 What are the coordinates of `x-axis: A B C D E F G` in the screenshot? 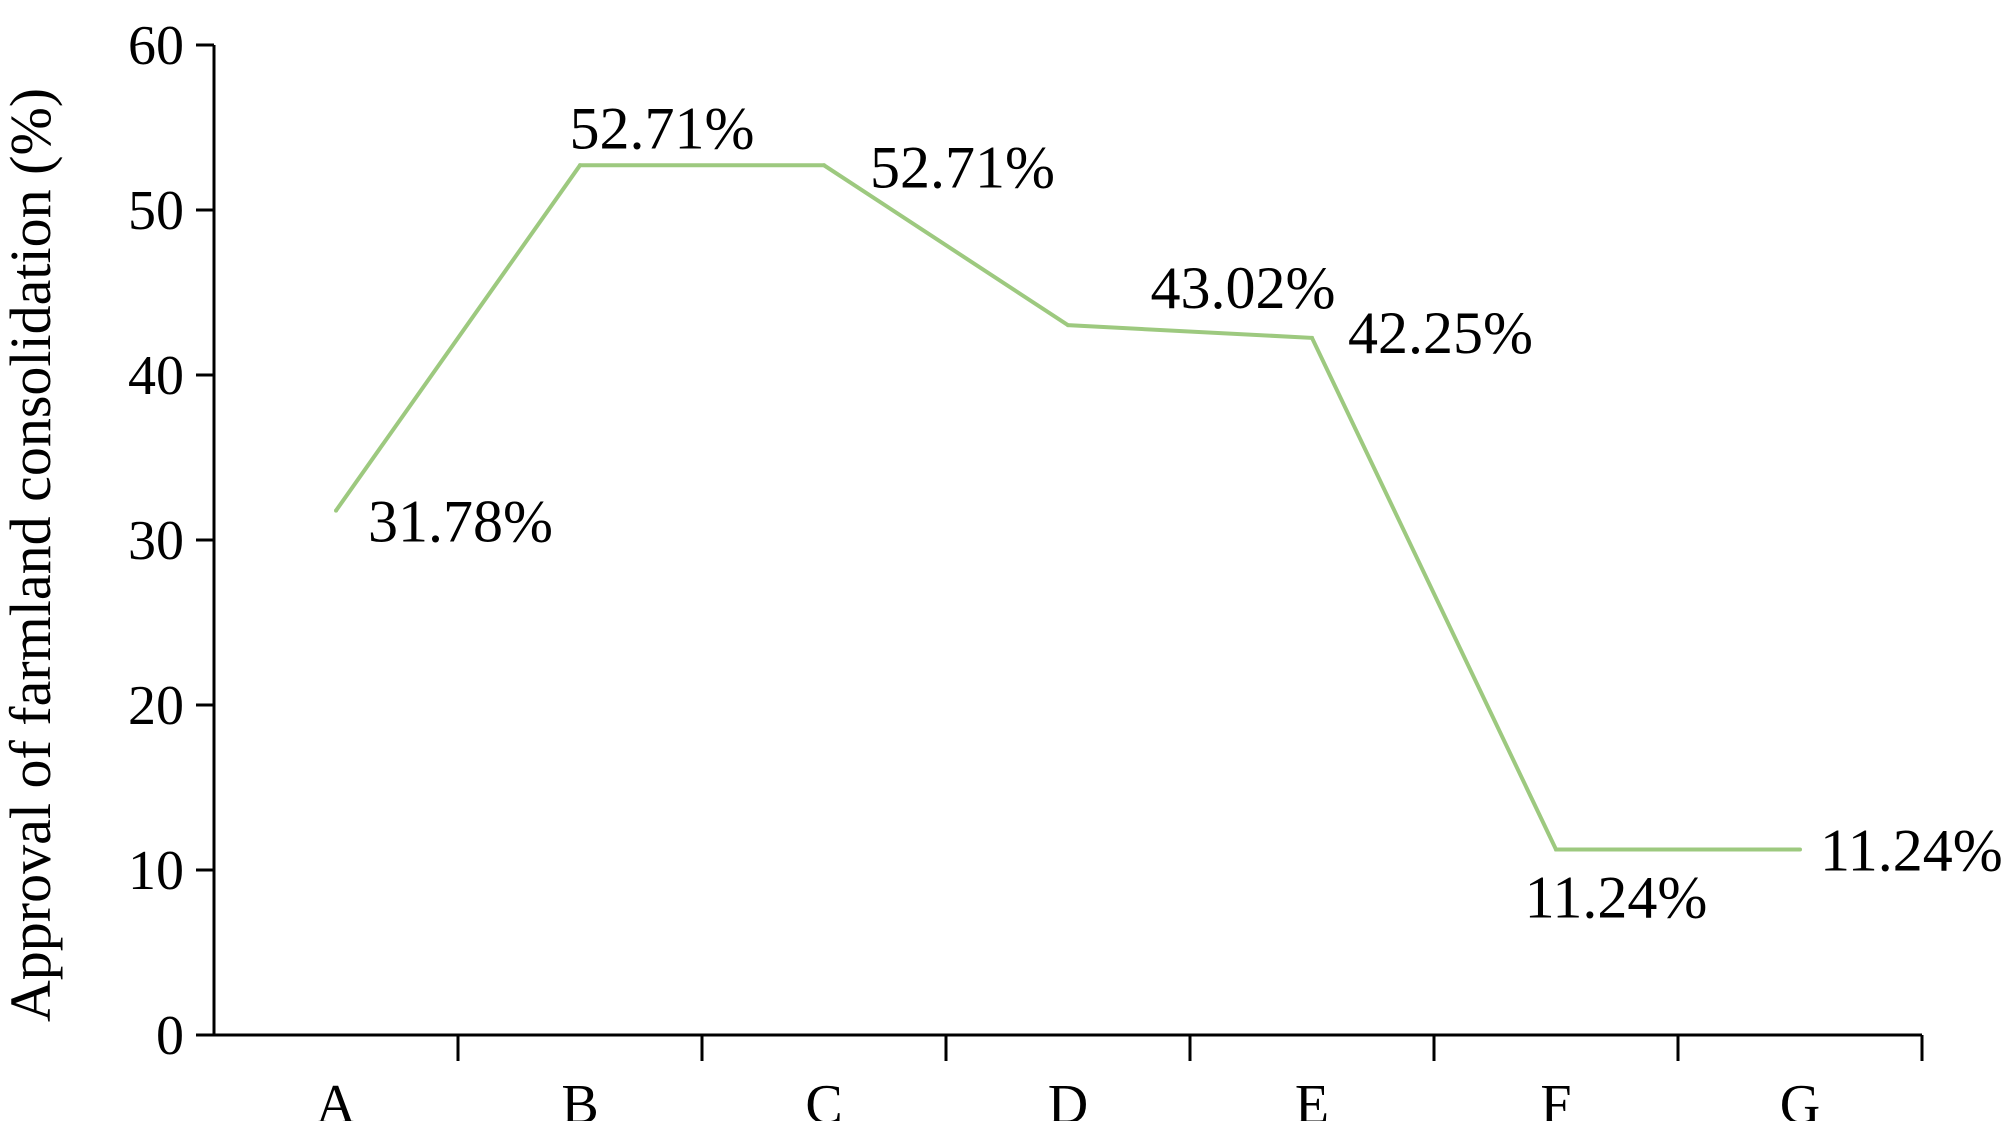 It's located at (1069, 1079).